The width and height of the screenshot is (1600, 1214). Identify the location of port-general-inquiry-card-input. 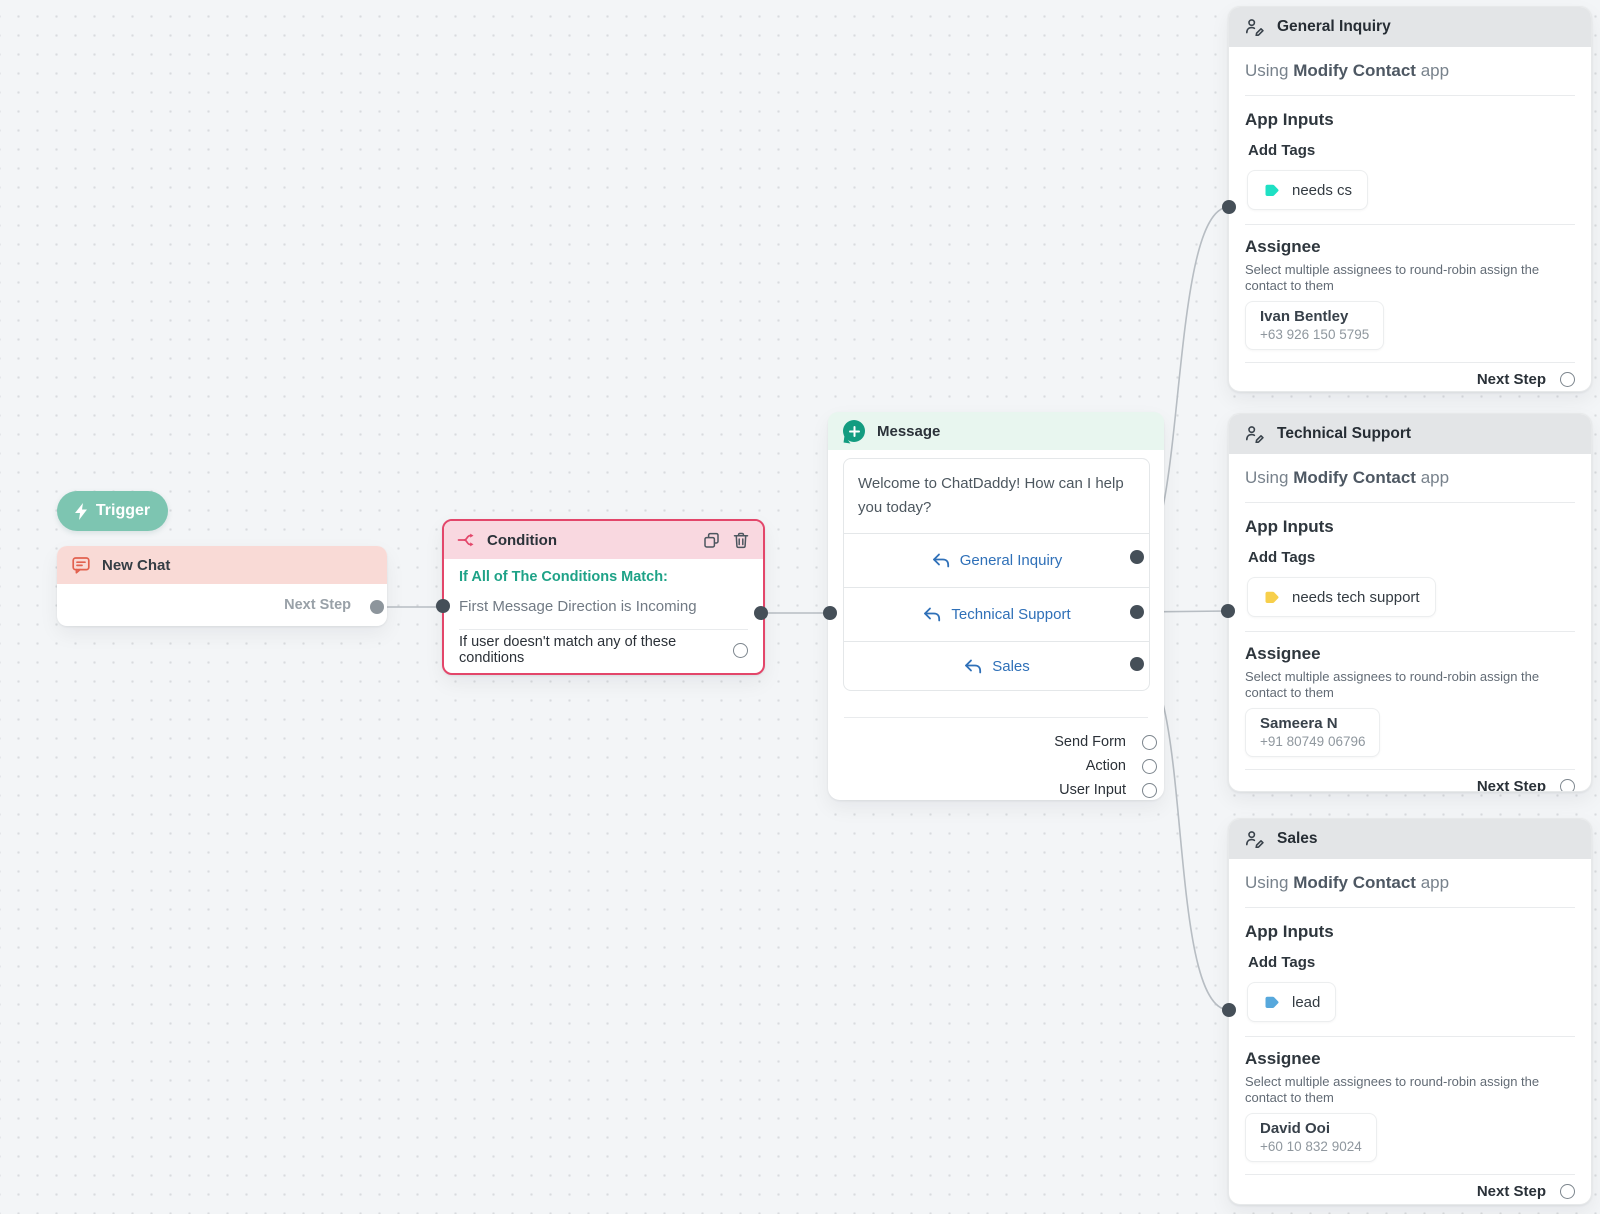
(1229, 207).